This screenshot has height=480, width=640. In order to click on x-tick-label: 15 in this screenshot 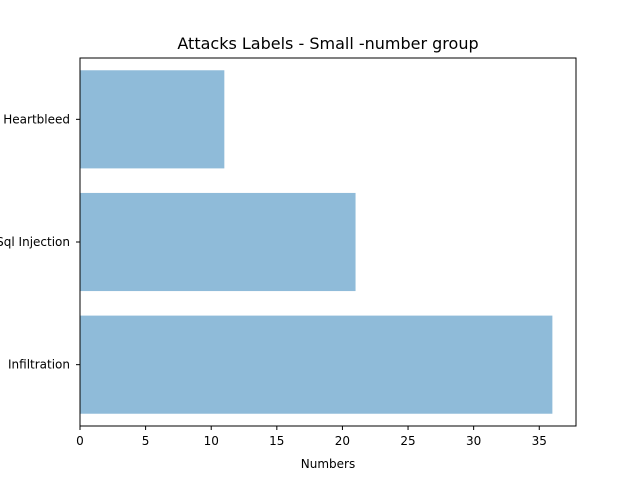, I will do `click(276, 441)`.